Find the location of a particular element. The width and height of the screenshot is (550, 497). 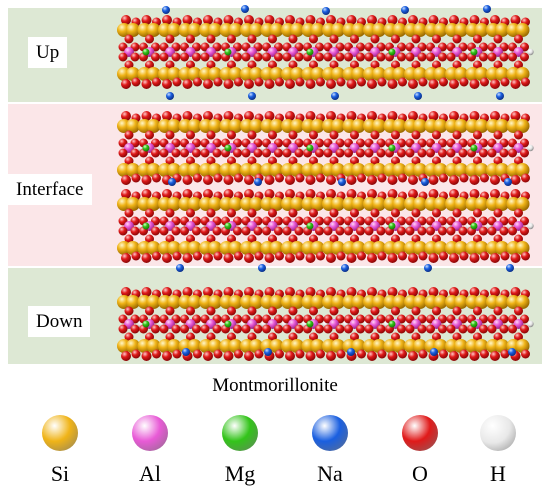

interface-label: Interface is located at coordinates (50, 189).